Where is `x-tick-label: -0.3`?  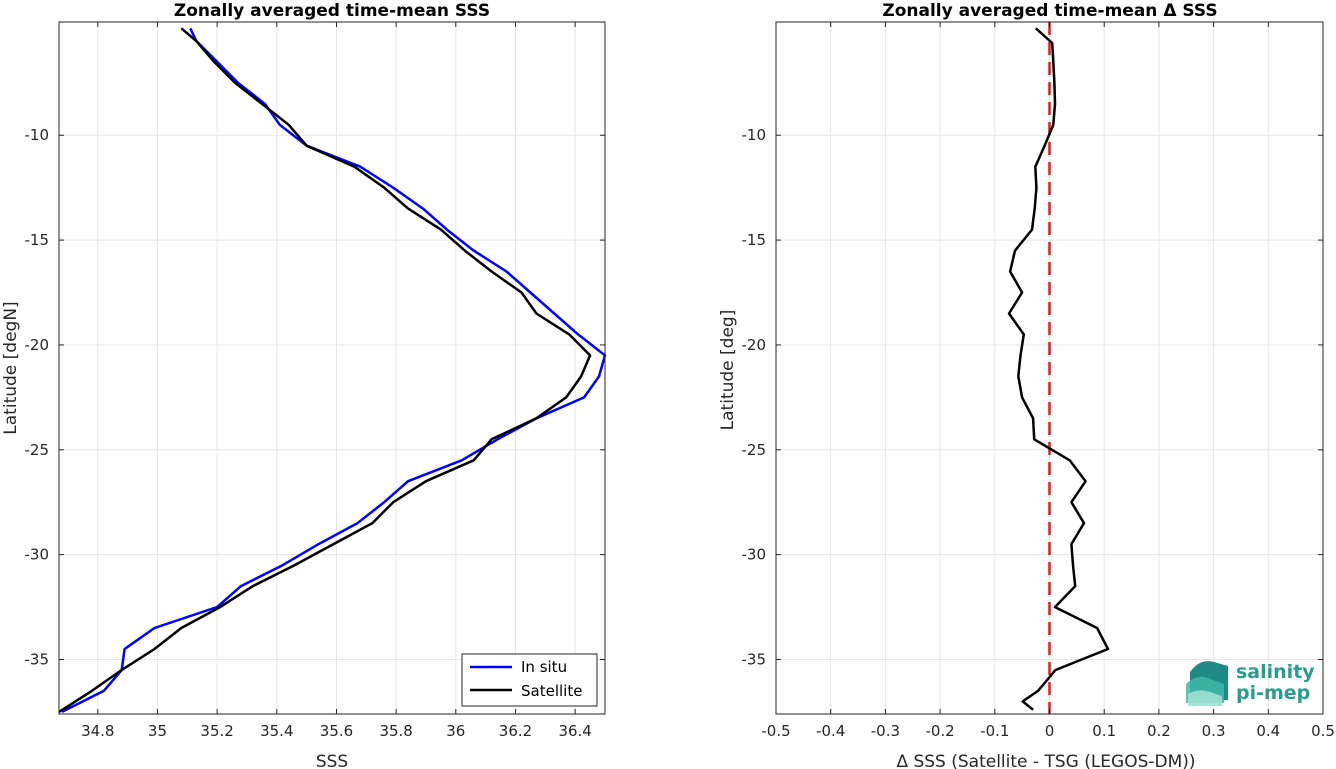
x-tick-label: -0.3 is located at coordinates (885, 731).